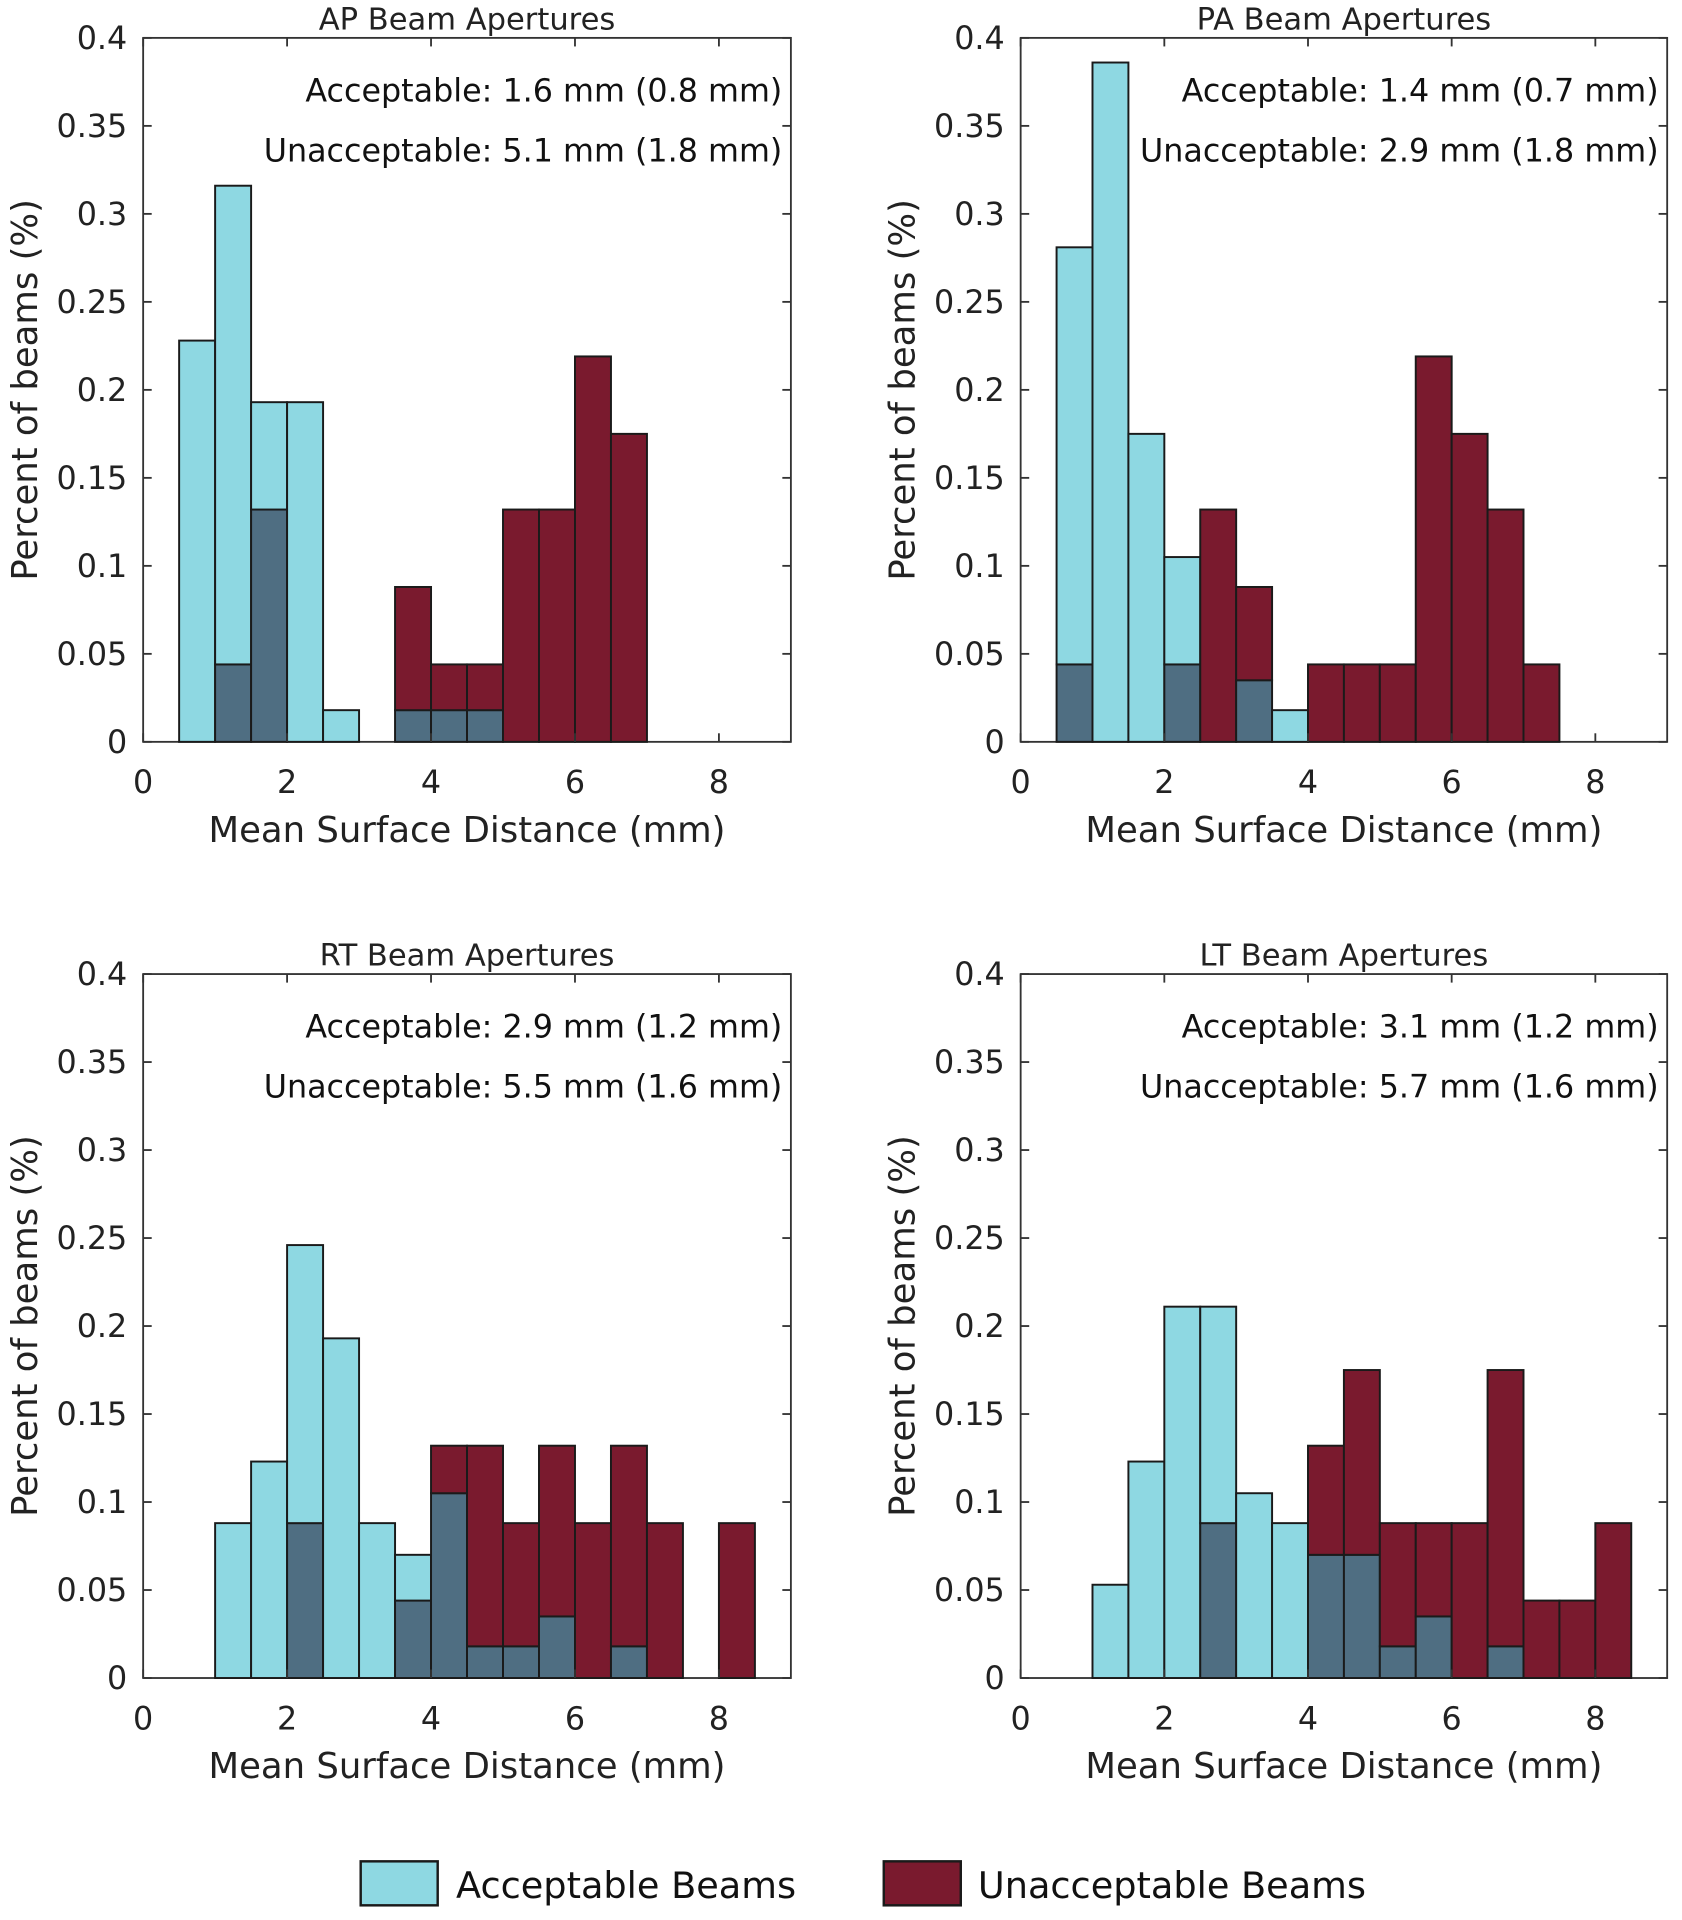 Image resolution: width=1682 pixels, height=1920 pixels. I want to click on chart-title: LT Beam Apertures, so click(1344, 955).